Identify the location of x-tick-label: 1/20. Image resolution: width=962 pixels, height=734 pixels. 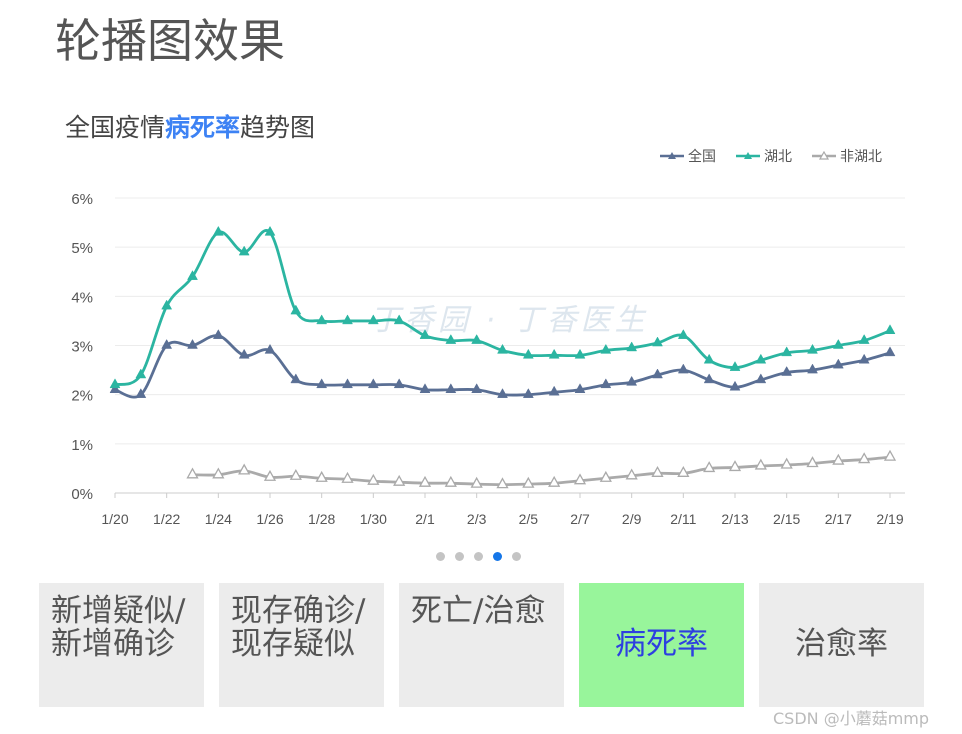
(114, 519).